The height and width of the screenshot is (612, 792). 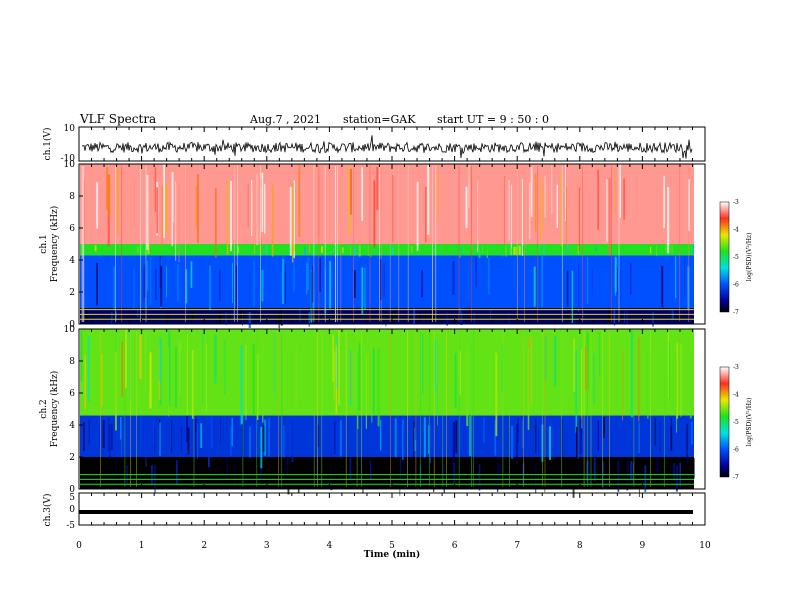 What do you see at coordinates (580, 546) in the screenshot?
I see `time-tick-label: 8` at bounding box center [580, 546].